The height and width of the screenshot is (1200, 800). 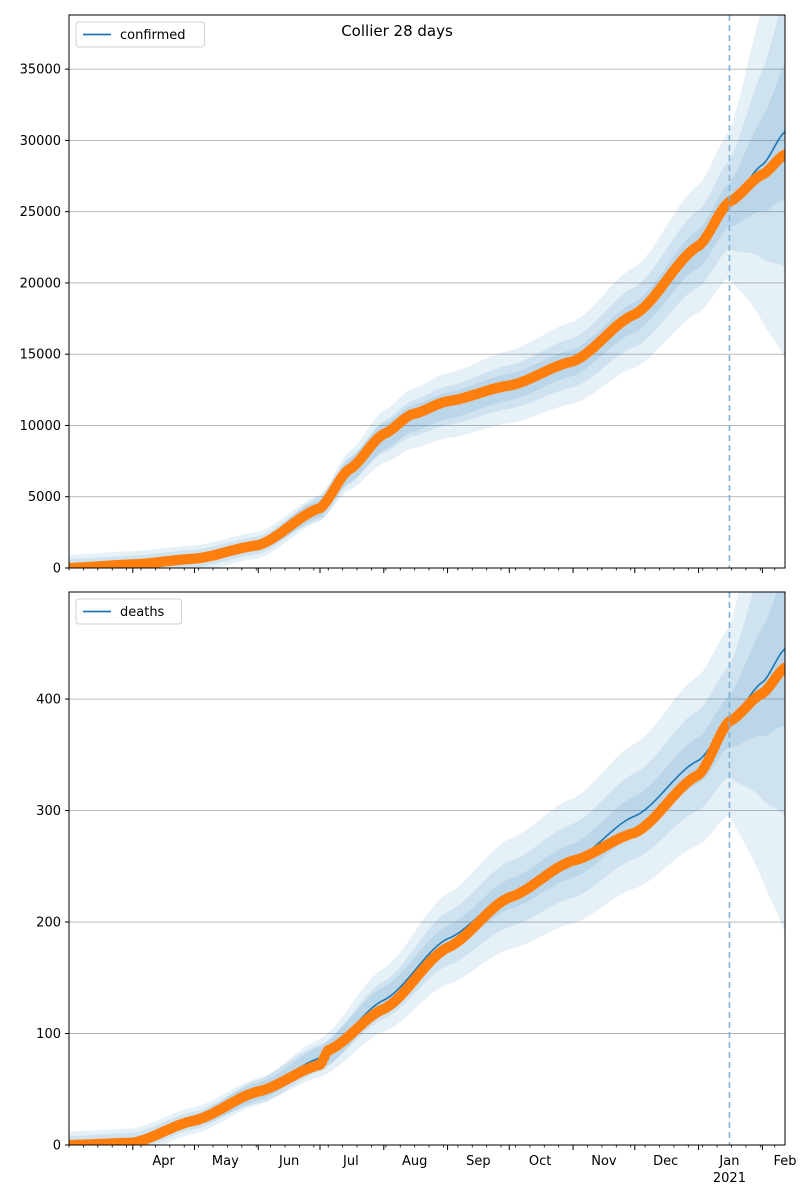 What do you see at coordinates (40, 355) in the screenshot?
I see `y-tick-label: 15000` at bounding box center [40, 355].